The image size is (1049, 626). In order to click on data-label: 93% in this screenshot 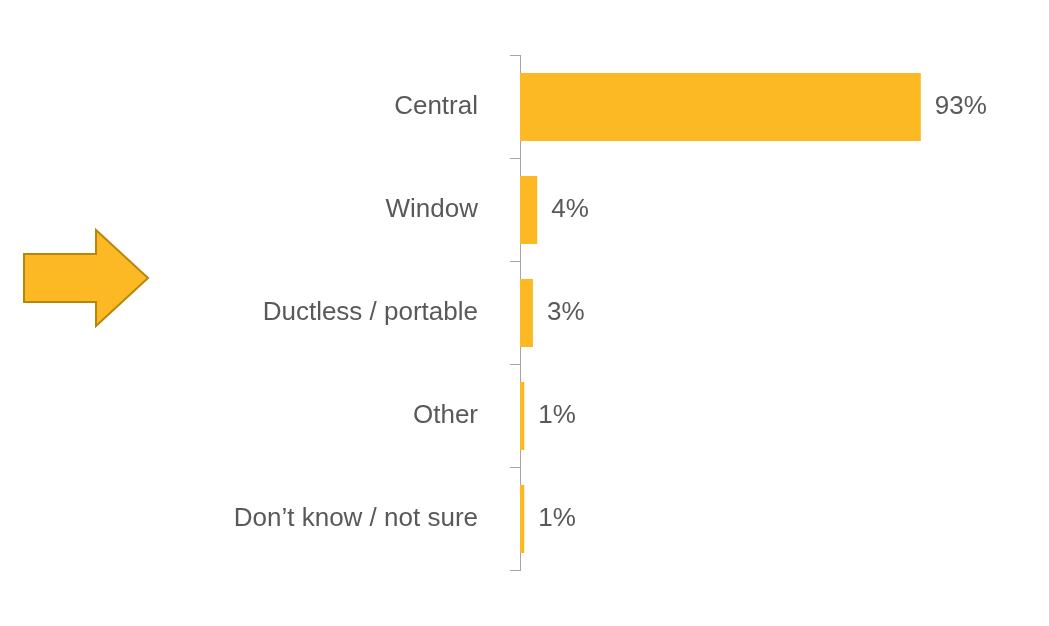, I will do `click(960, 105)`.